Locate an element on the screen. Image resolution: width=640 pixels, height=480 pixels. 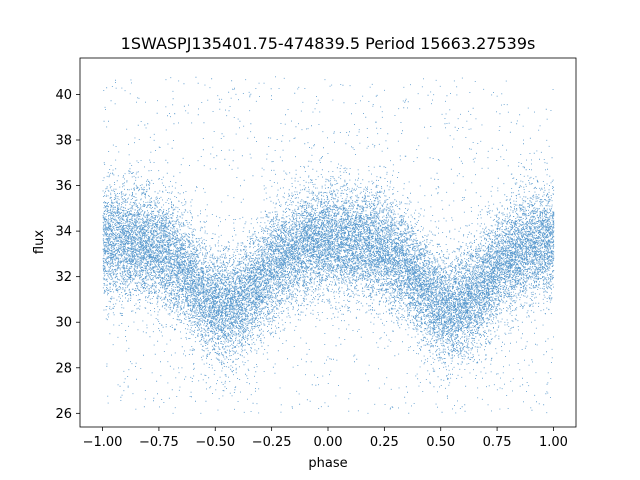
x-axis: −1.00 −0.75 −0.50 −0.25 0.00 0.25 0.50 0.75 1.00 is located at coordinates (325, 438).